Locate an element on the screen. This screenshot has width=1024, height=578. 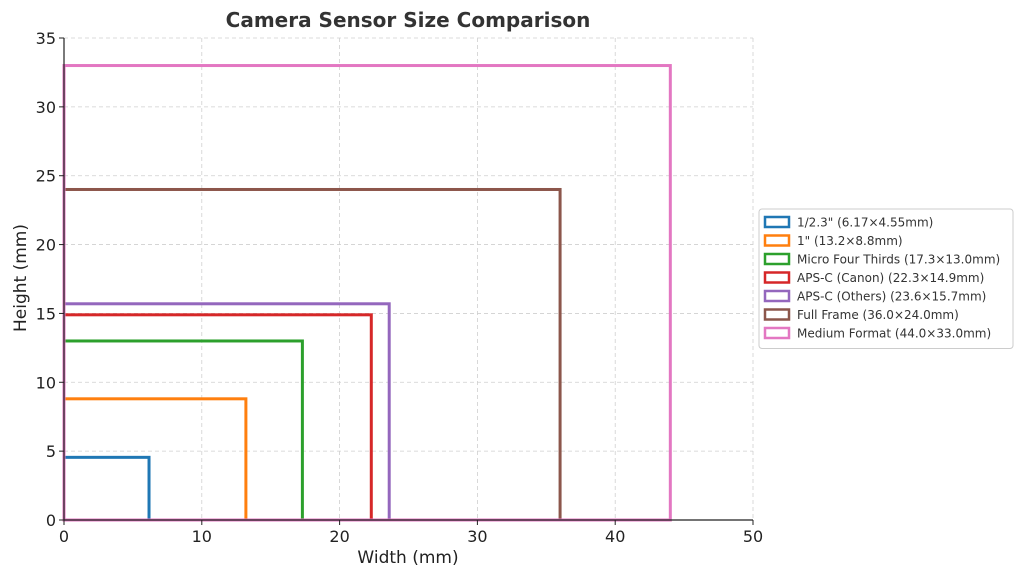
y-tick-label: 25 is located at coordinates (46, 176).